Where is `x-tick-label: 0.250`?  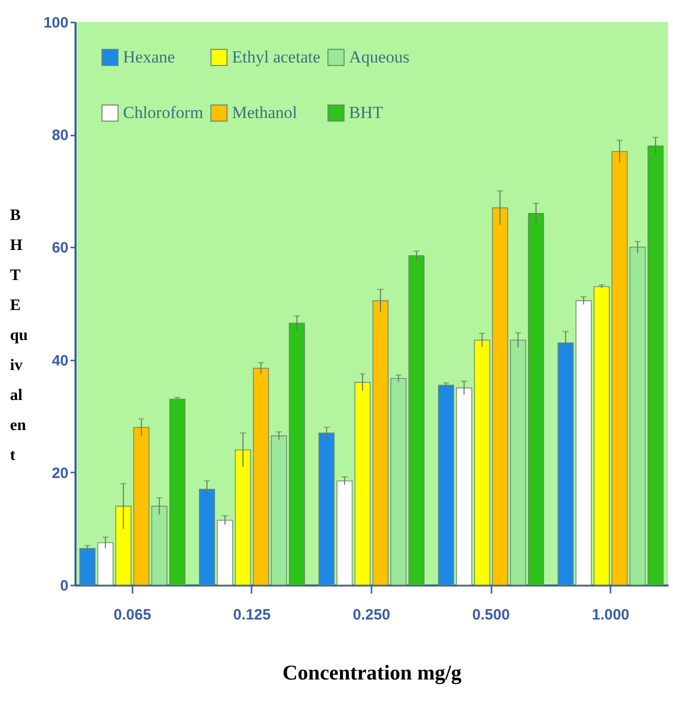 x-tick-label: 0.250 is located at coordinates (371, 615).